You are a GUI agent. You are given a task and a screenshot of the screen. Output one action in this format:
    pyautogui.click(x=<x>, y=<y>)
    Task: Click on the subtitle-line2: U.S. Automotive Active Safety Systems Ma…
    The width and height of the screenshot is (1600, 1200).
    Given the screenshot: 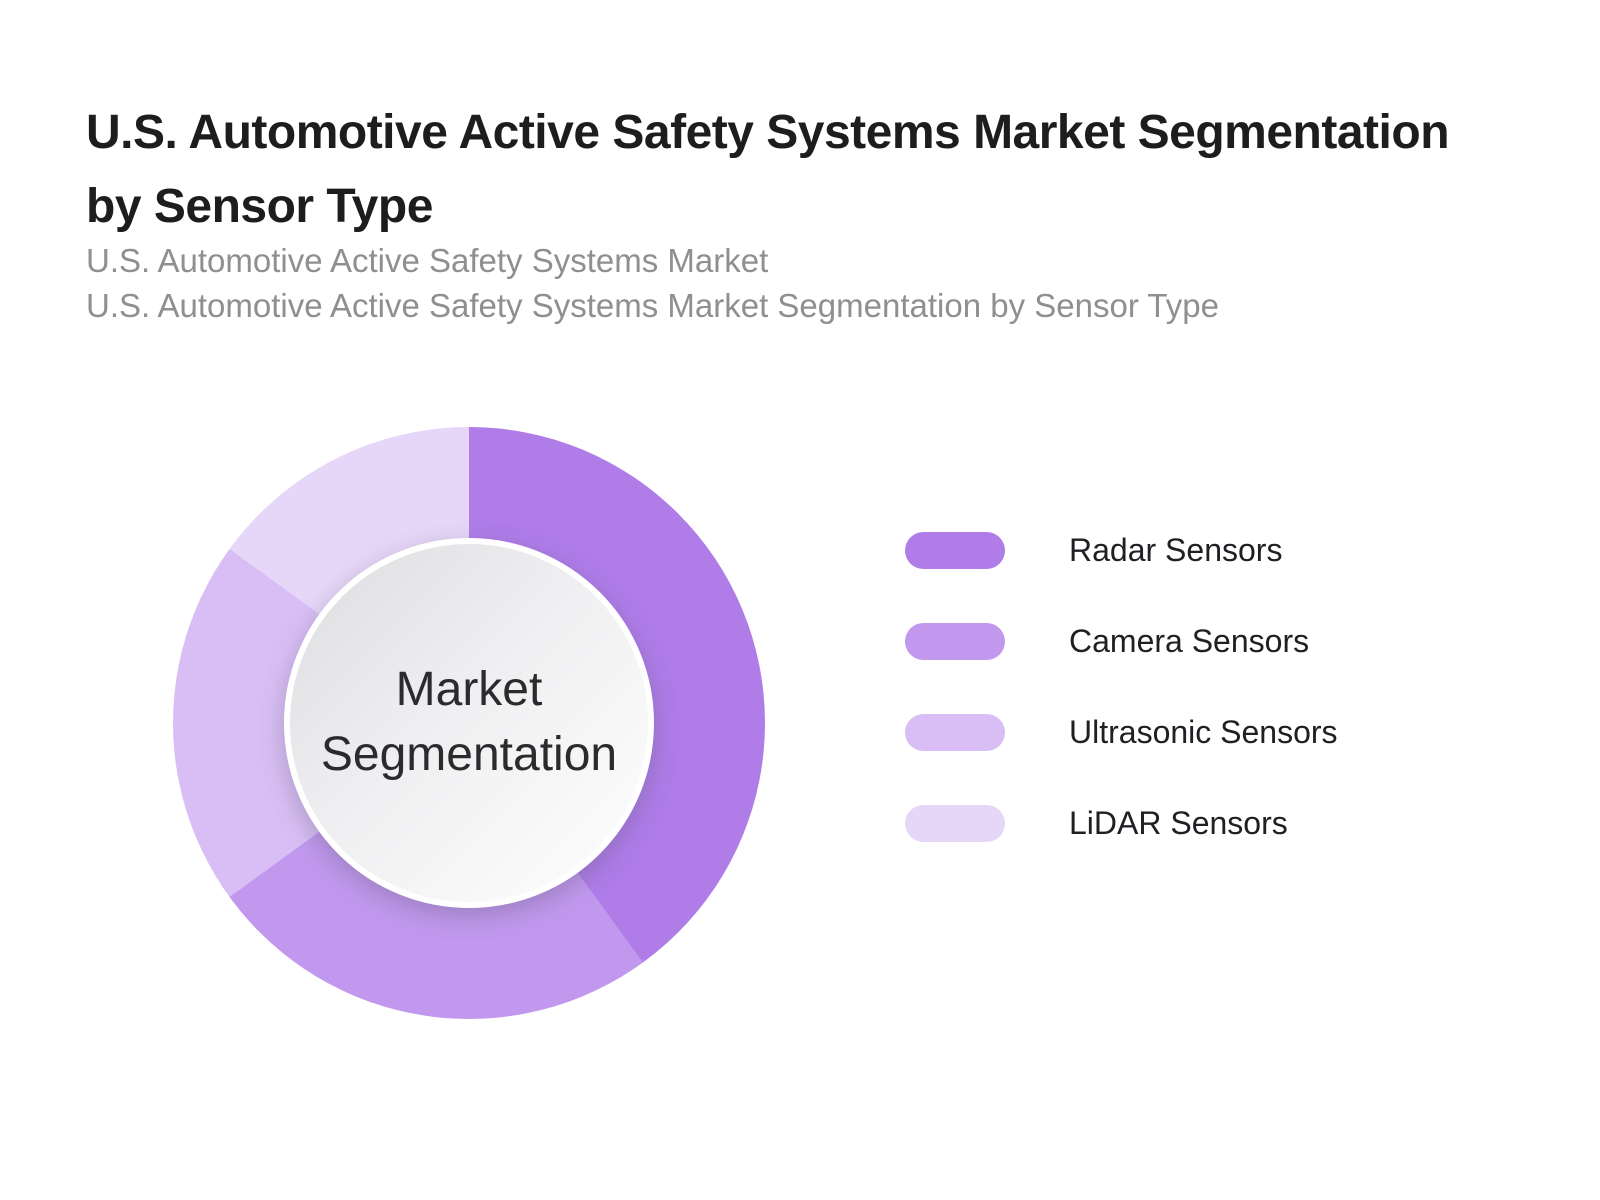 What is the action you would take?
    pyautogui.click(x=652, y=305)
    